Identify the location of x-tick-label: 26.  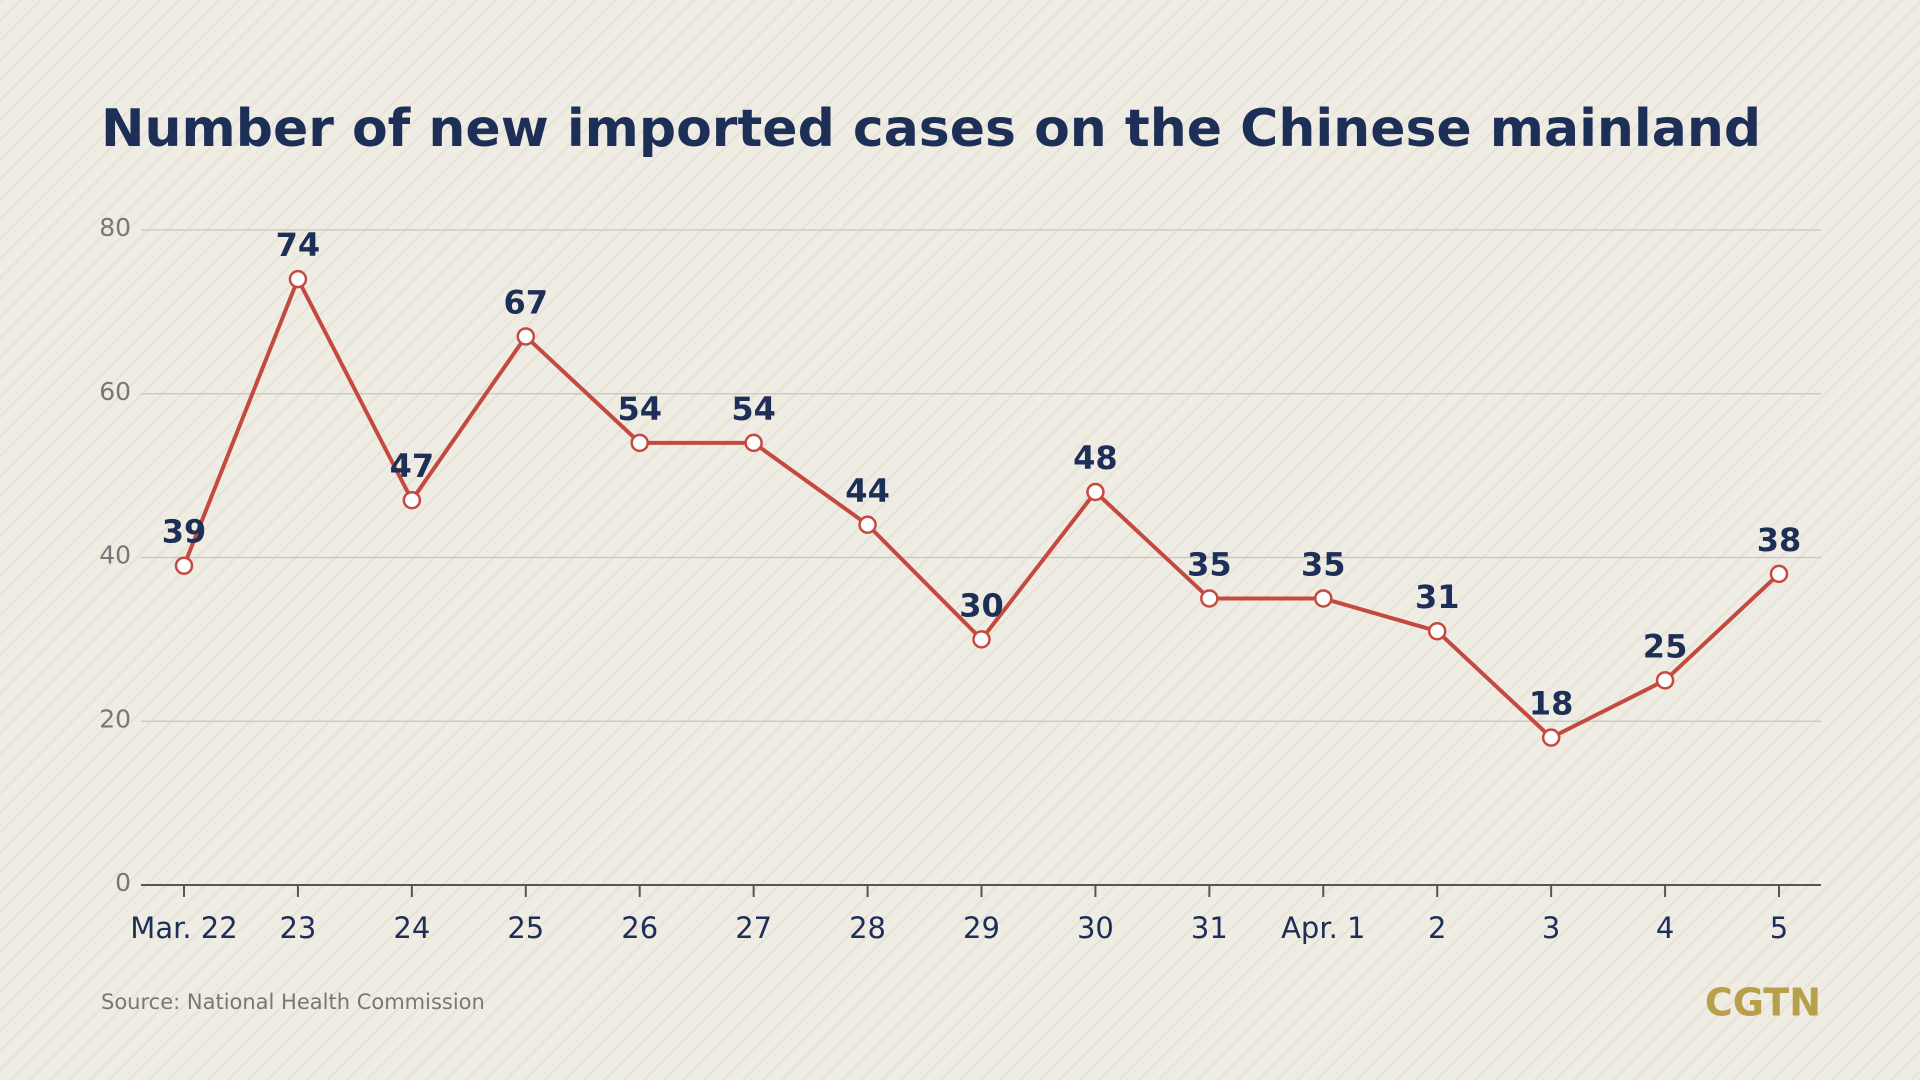
(639, 928).